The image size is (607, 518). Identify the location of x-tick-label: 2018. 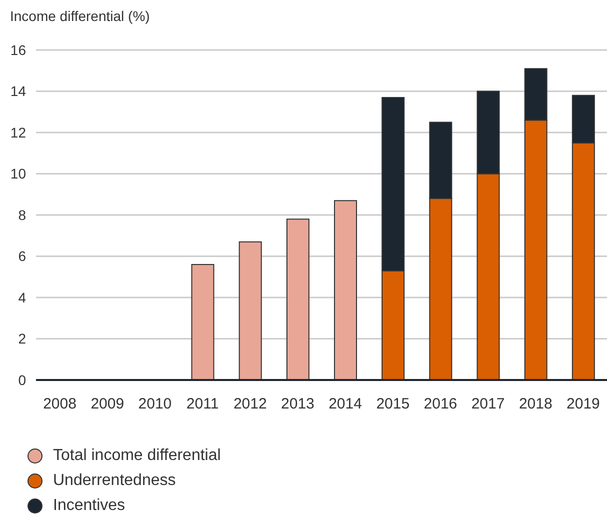
(535, 404).